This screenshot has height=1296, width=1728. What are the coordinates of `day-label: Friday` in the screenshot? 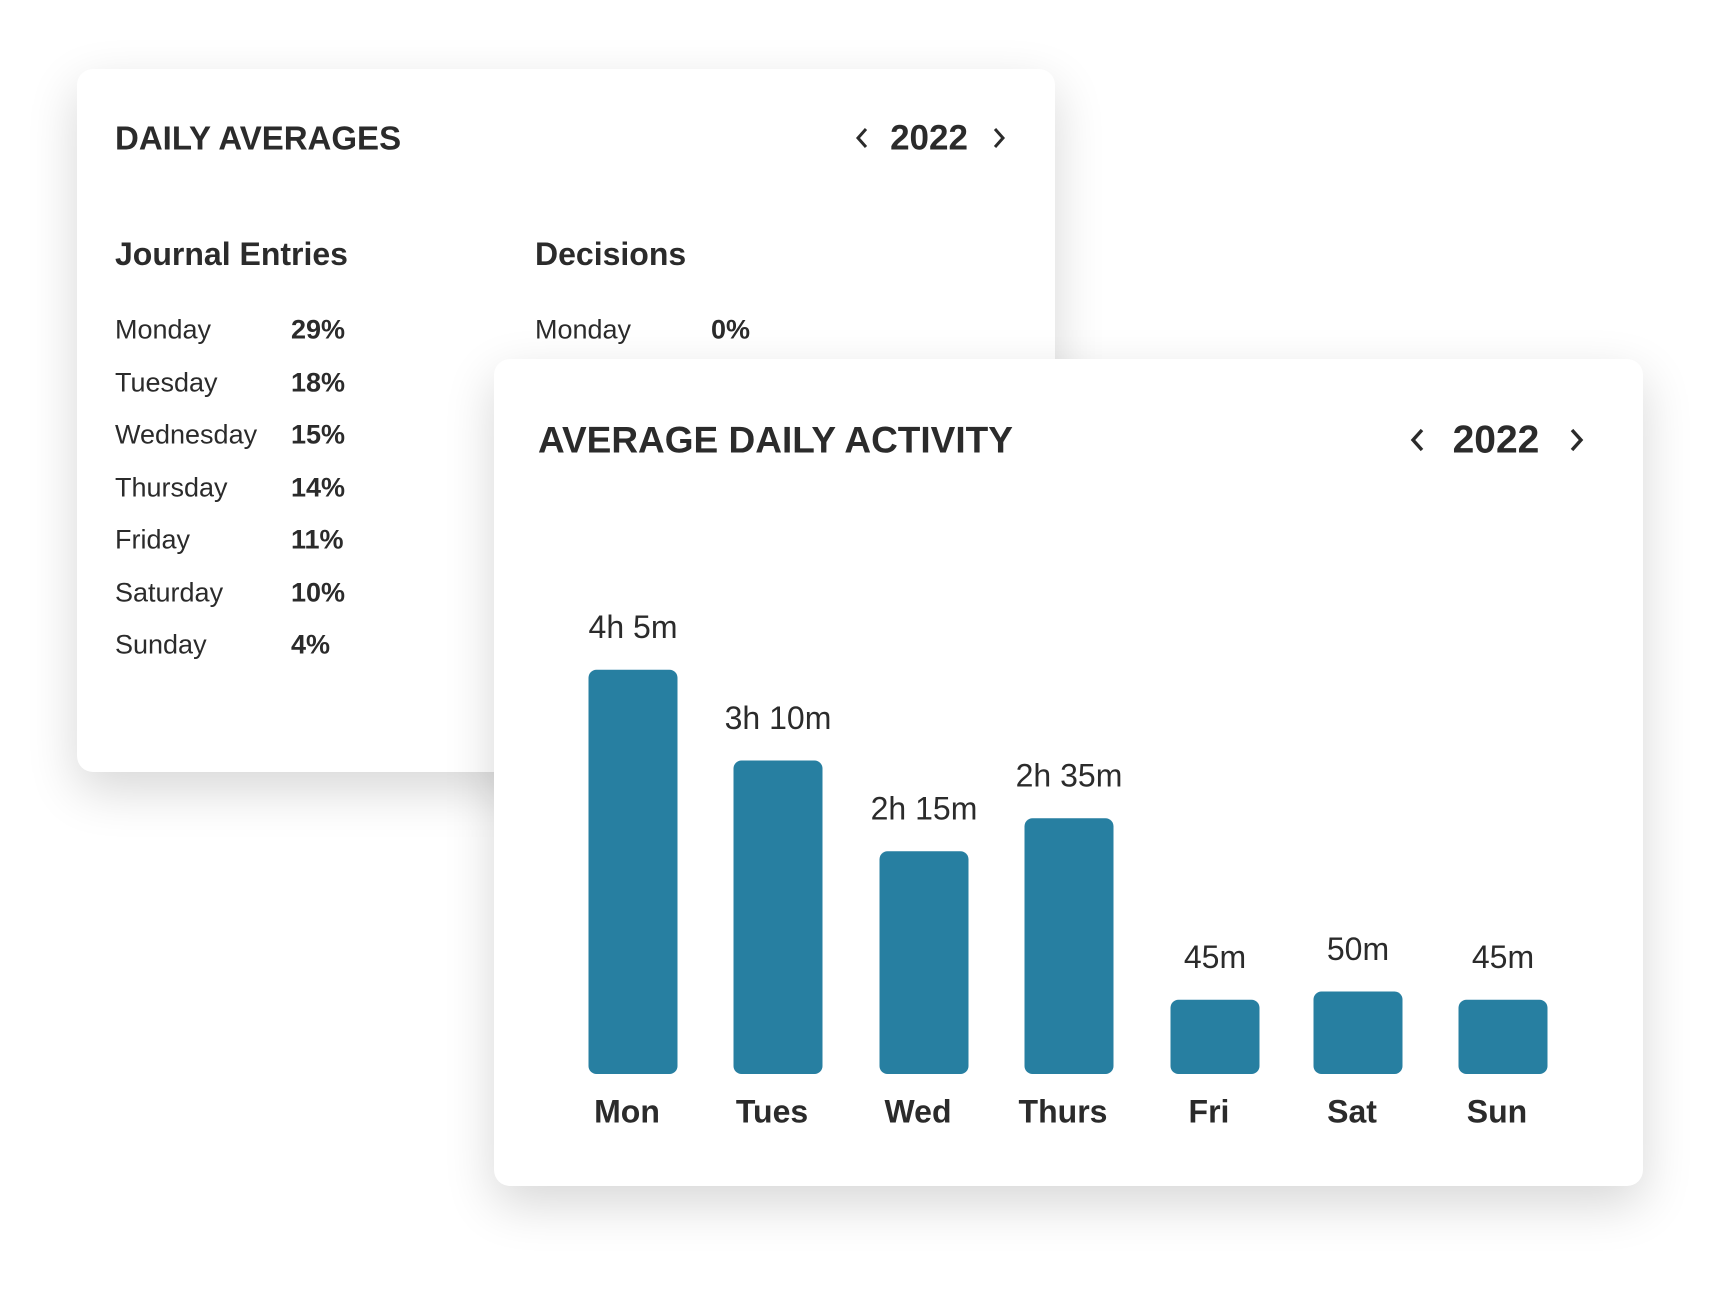 It's located at (153, 539).